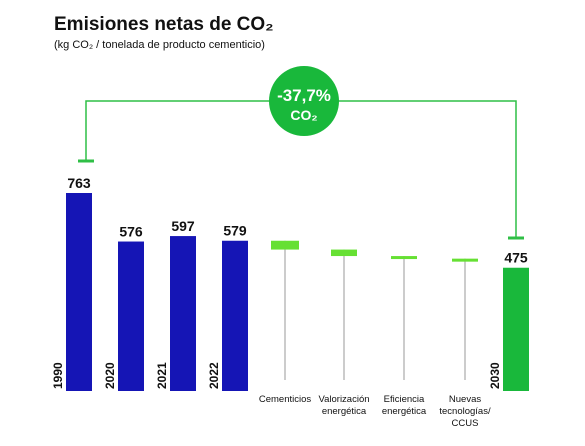 This screenshot has height=446, width=585. I want to click on bar-2022, so click(235, 315).